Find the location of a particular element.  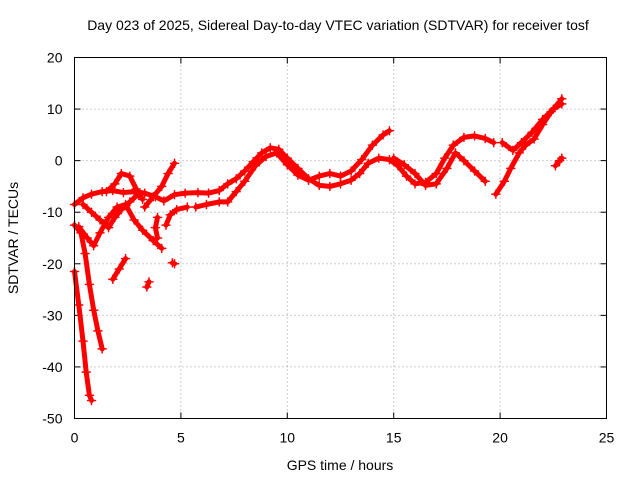

y-tick-label: -20 is located at coordinates (52, 264).